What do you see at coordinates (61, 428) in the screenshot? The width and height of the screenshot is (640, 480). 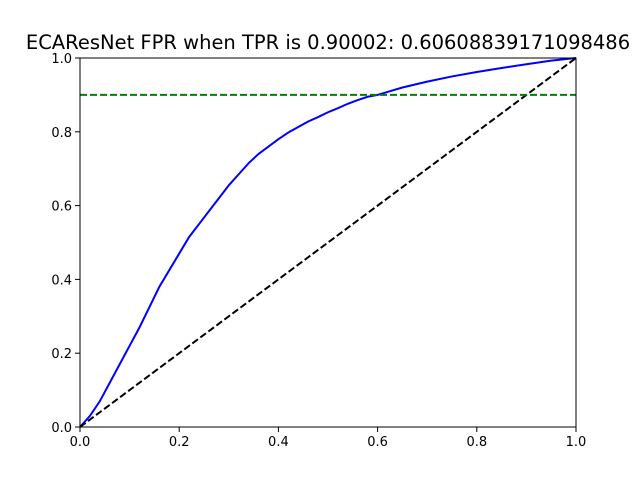 I see `y-tick-label: 0.0` at bounding box center [61, 428].